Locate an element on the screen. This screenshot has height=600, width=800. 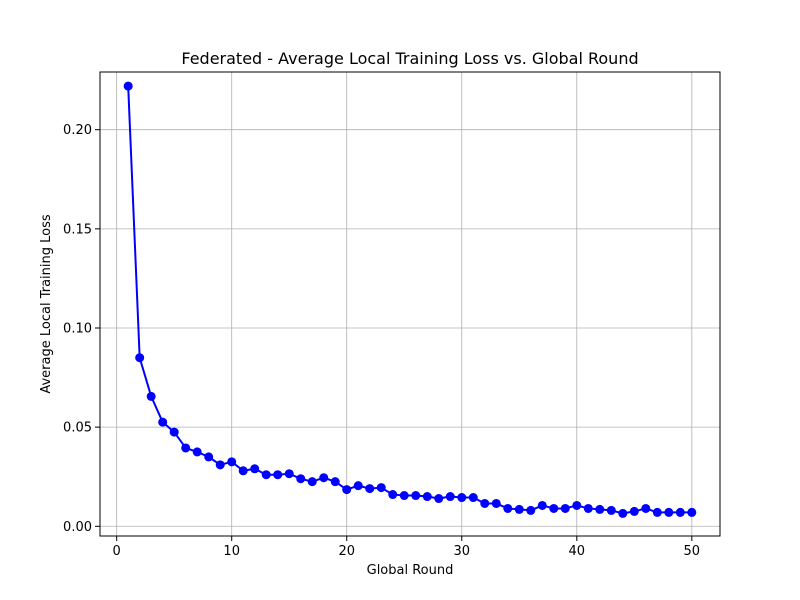
x-tick-label: 50 is located at coordinates (692, 551).